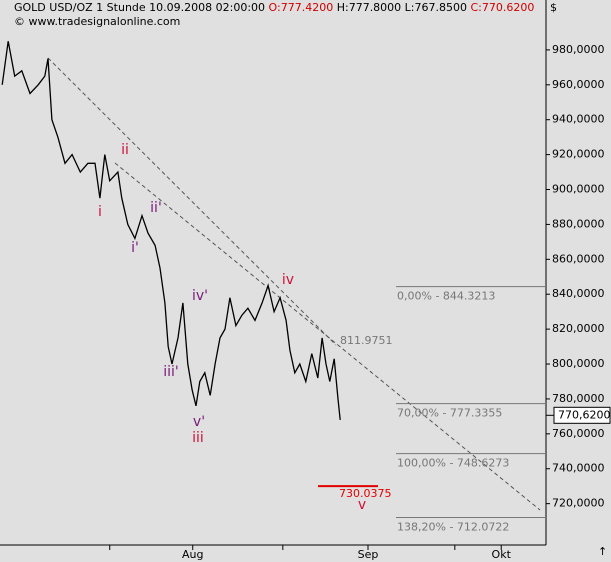  I want to click on wave-label: v', so click(199, 422).